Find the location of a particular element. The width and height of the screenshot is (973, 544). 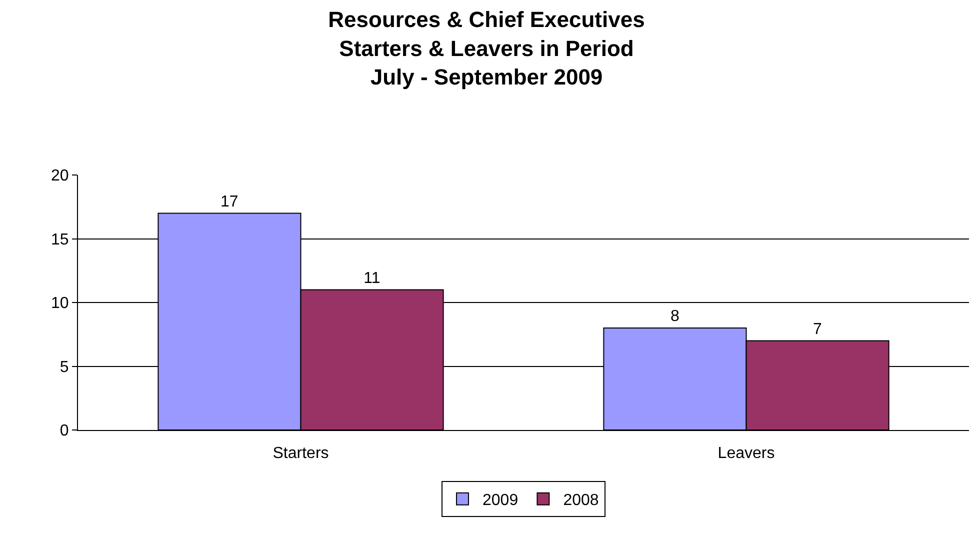

y-tick-label: 15 is located at coordinates (60, 239).